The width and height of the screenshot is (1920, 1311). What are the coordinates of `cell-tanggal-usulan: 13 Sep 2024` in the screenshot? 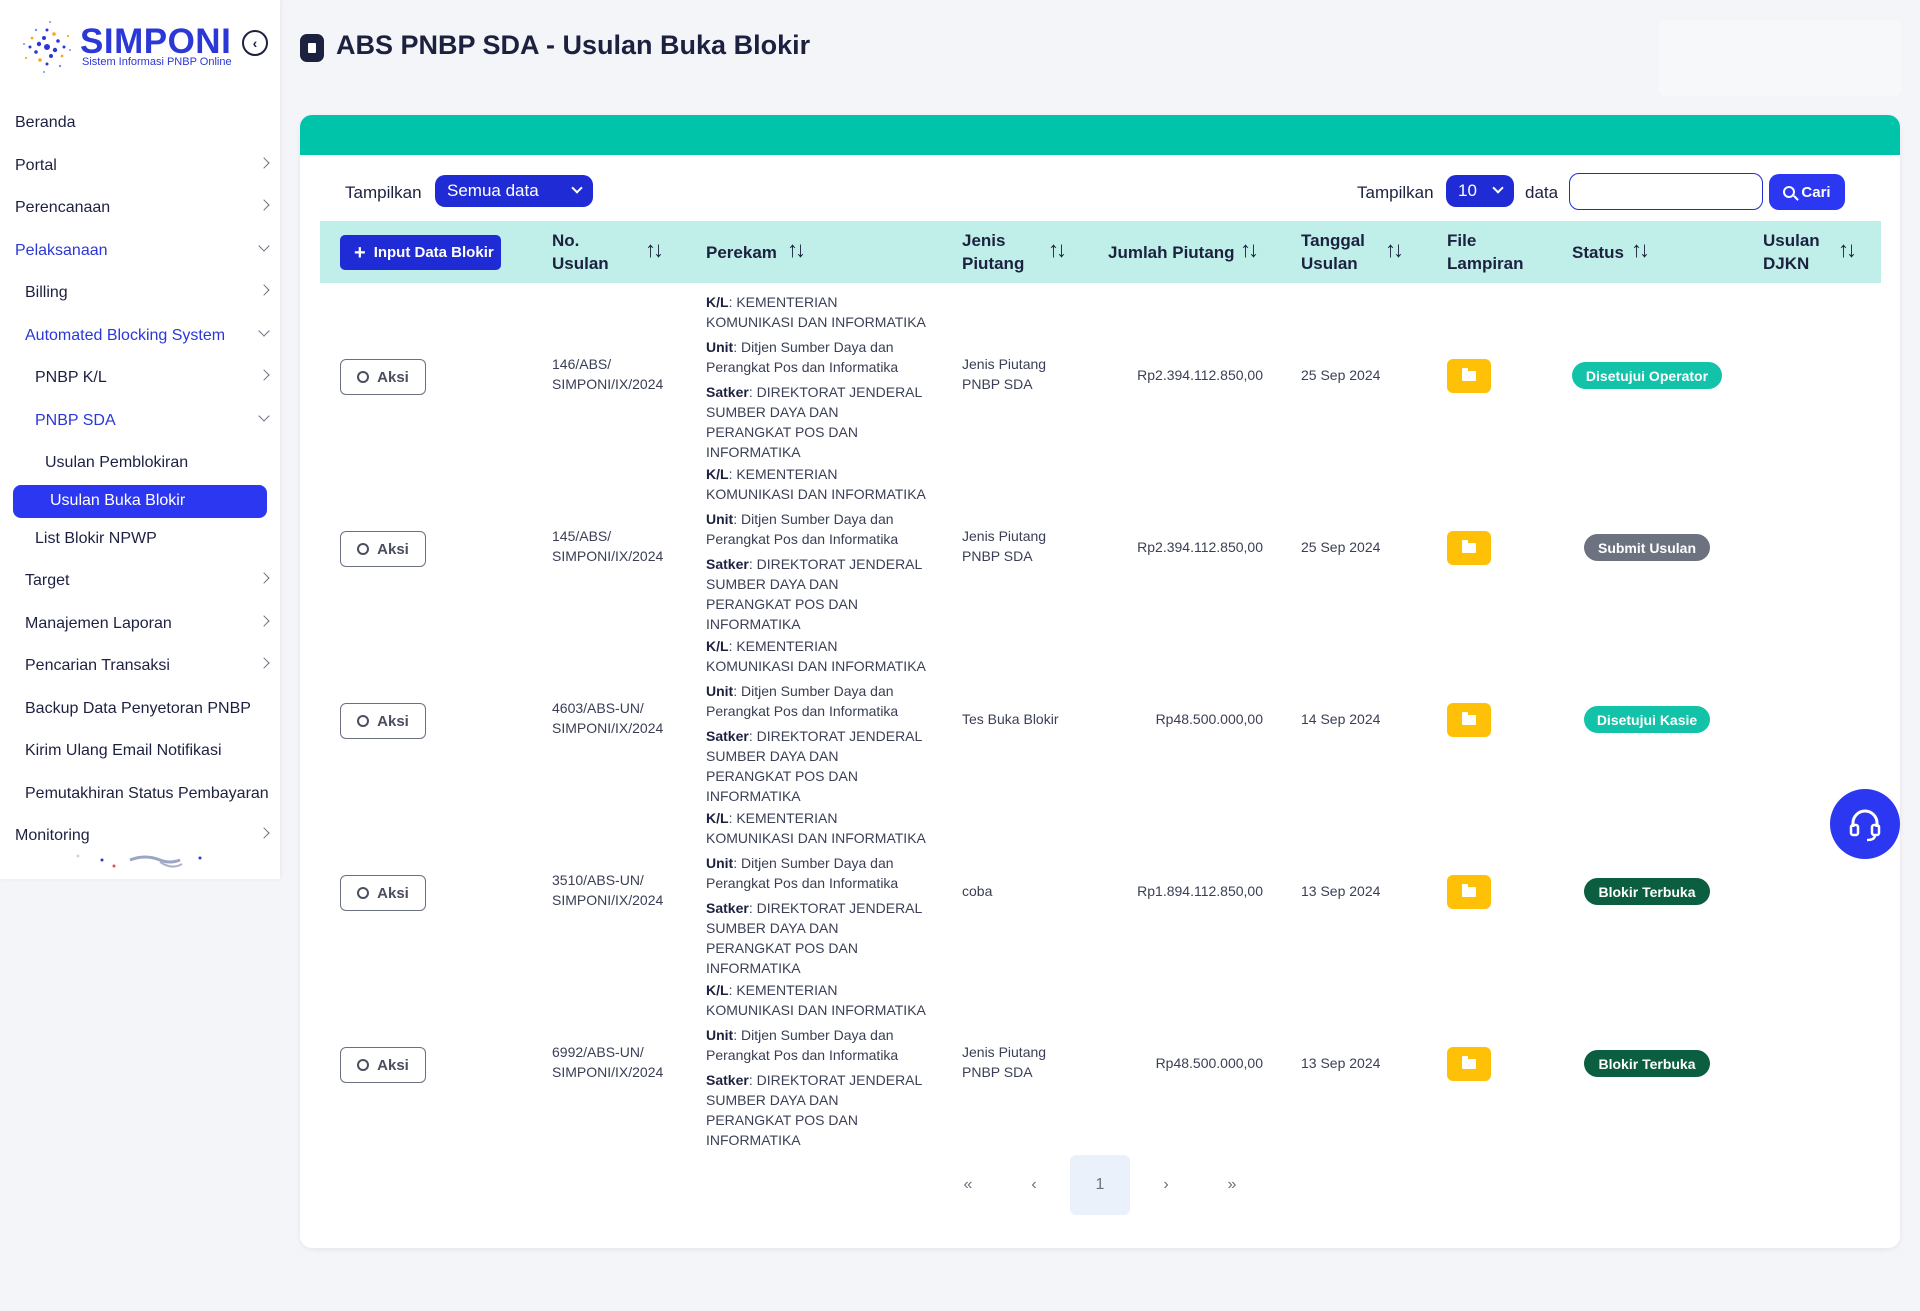 It's located at (1341, 891).